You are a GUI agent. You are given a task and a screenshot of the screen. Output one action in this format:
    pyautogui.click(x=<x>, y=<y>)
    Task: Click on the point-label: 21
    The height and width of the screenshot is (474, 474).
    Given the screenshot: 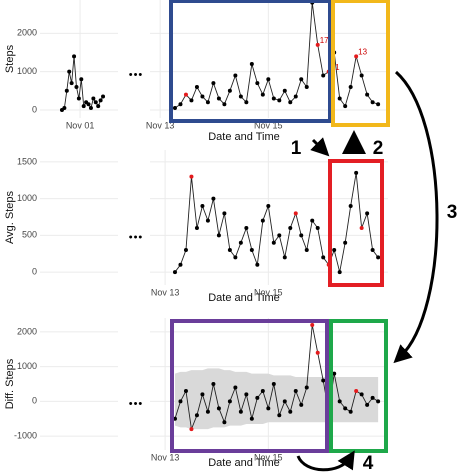 What is the action you would take?
    pyautogui.click(x=335, y=67)
    